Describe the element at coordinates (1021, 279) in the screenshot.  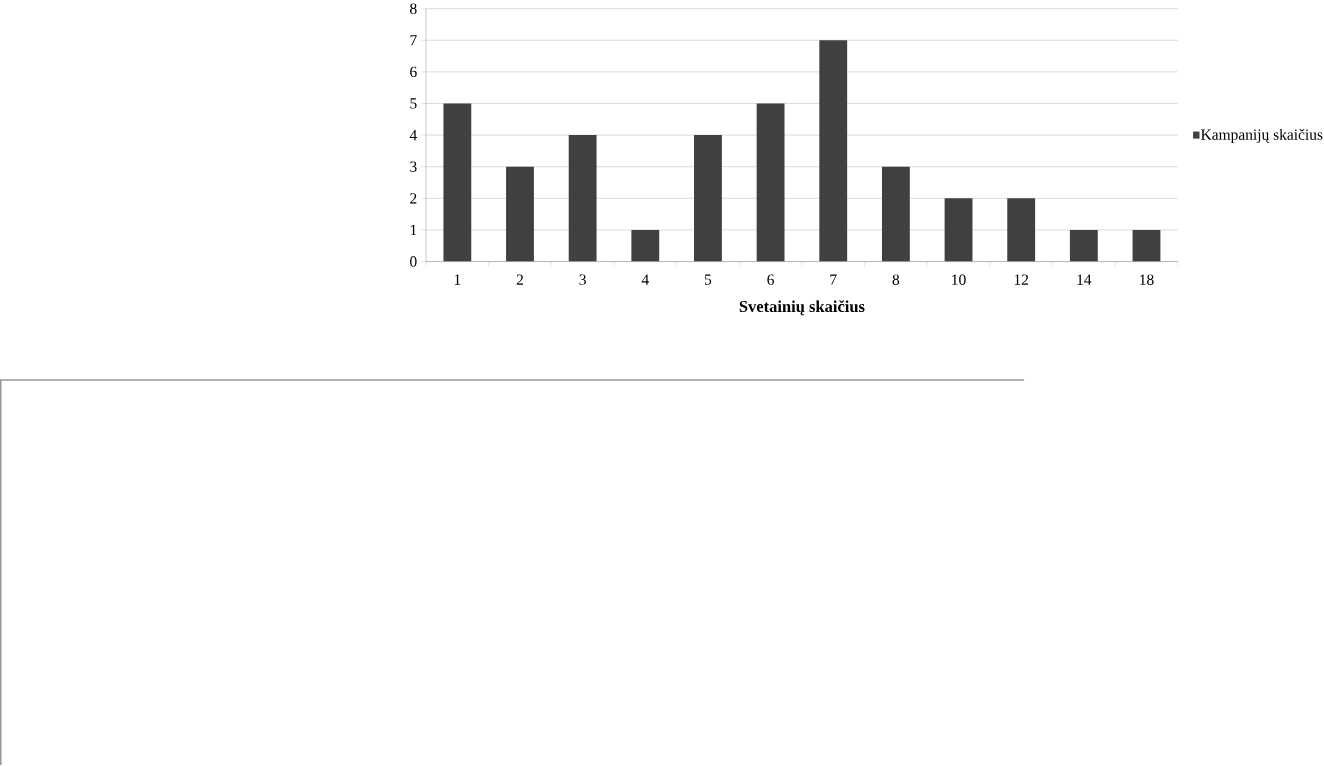
I see `x-tick-label: 12` at that location.